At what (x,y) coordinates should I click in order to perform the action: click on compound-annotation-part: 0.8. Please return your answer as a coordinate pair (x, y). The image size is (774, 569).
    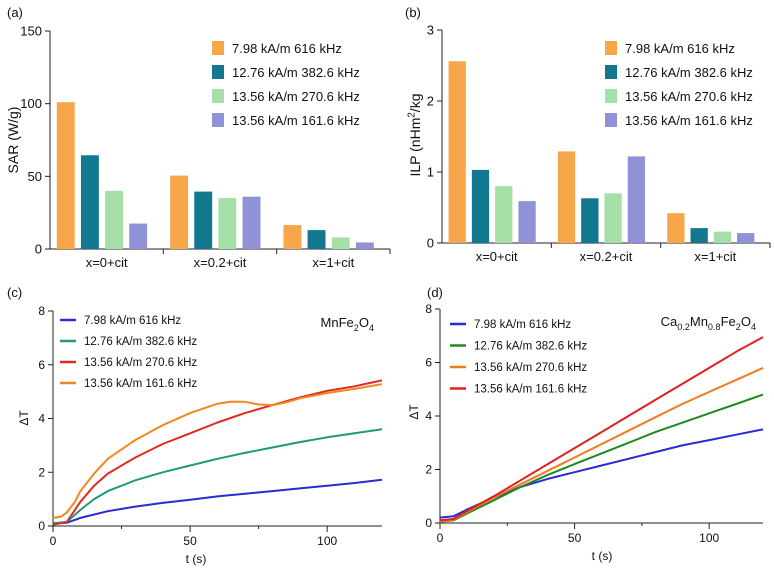
    Looking at the image, I should click on (714, 327).